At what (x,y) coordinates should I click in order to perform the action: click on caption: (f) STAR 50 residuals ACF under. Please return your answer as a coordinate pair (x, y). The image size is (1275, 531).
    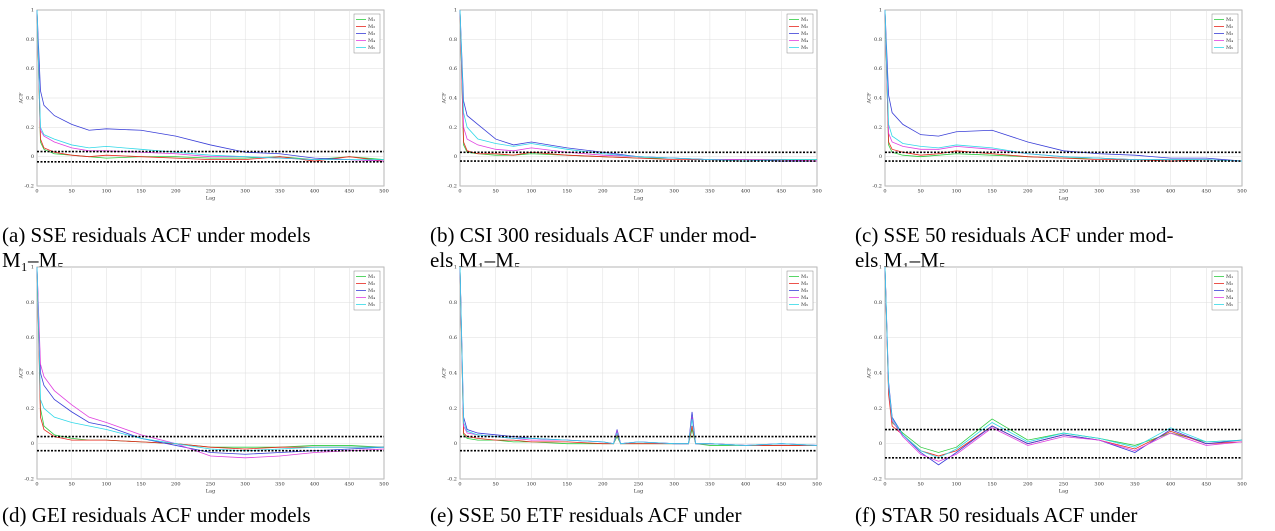
    Looking at the image, I should click on (996, 515).